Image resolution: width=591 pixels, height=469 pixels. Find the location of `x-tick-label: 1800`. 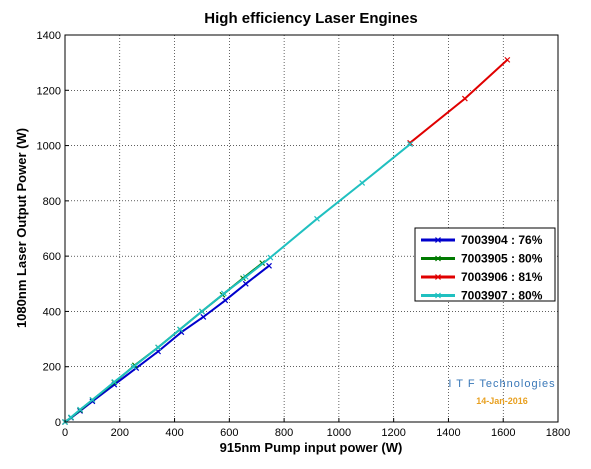

x-tick-label: 1800 is located at coordinates (558, 433).